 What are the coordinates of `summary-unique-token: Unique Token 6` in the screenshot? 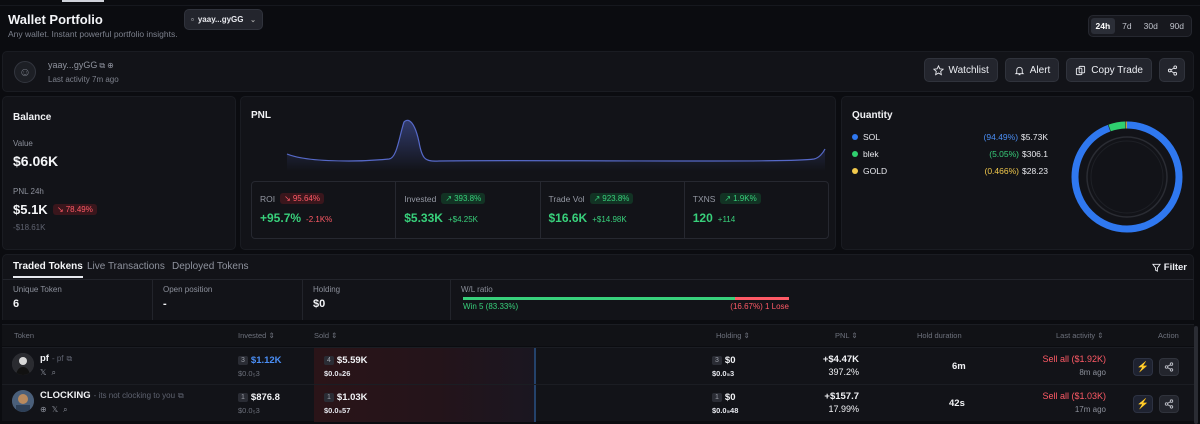 It's located at (78, 300).